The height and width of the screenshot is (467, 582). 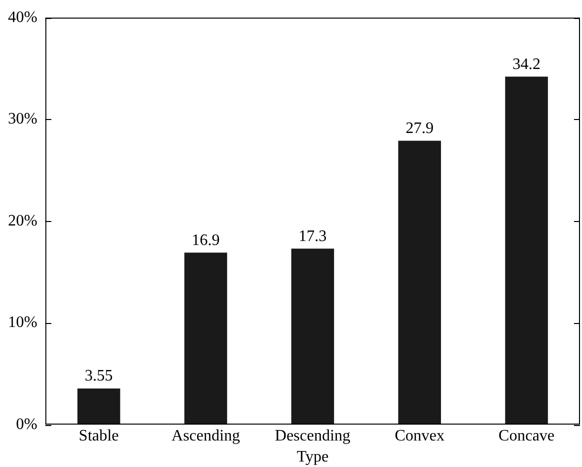 I want to click on data-label: 17.3, so click(x=312, y=236).